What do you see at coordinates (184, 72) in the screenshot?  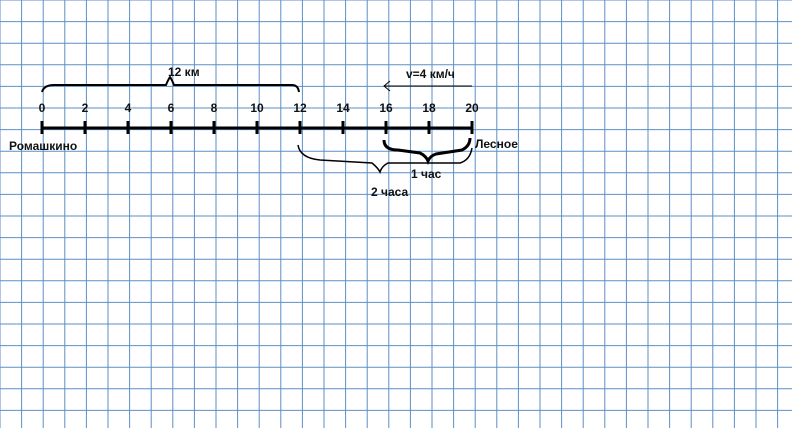 I see `distance-label: 12 км` at bounding box center [184, 72].